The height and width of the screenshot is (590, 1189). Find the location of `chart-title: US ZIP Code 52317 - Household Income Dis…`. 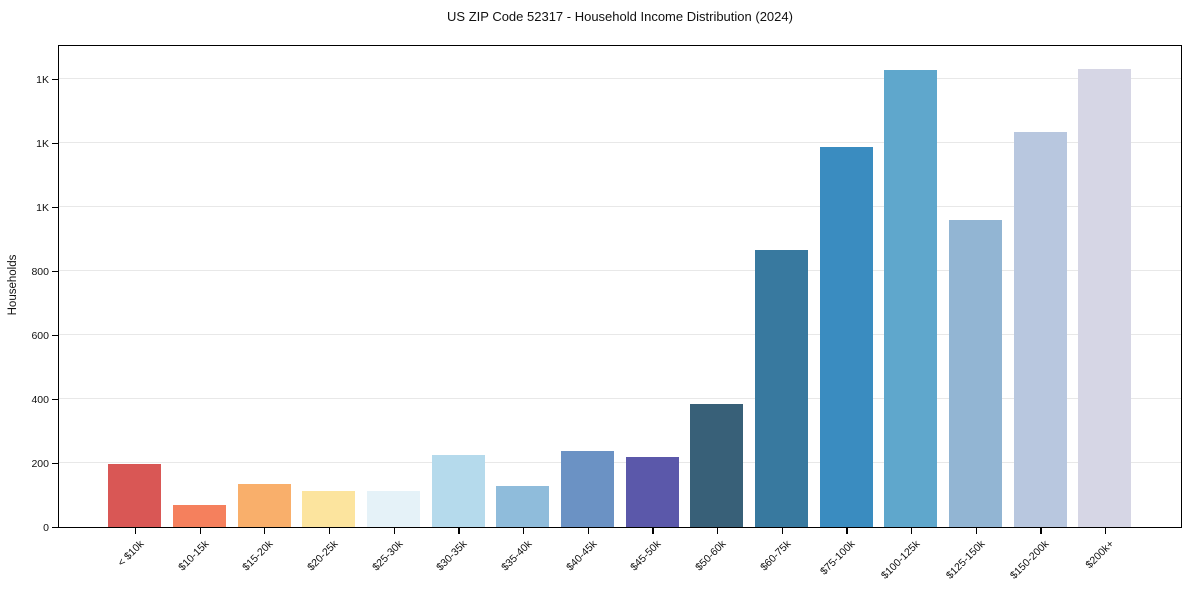

chart-title: US ZIP Code 52317 - Household Income Dis… is located at coordinates (620, 16).